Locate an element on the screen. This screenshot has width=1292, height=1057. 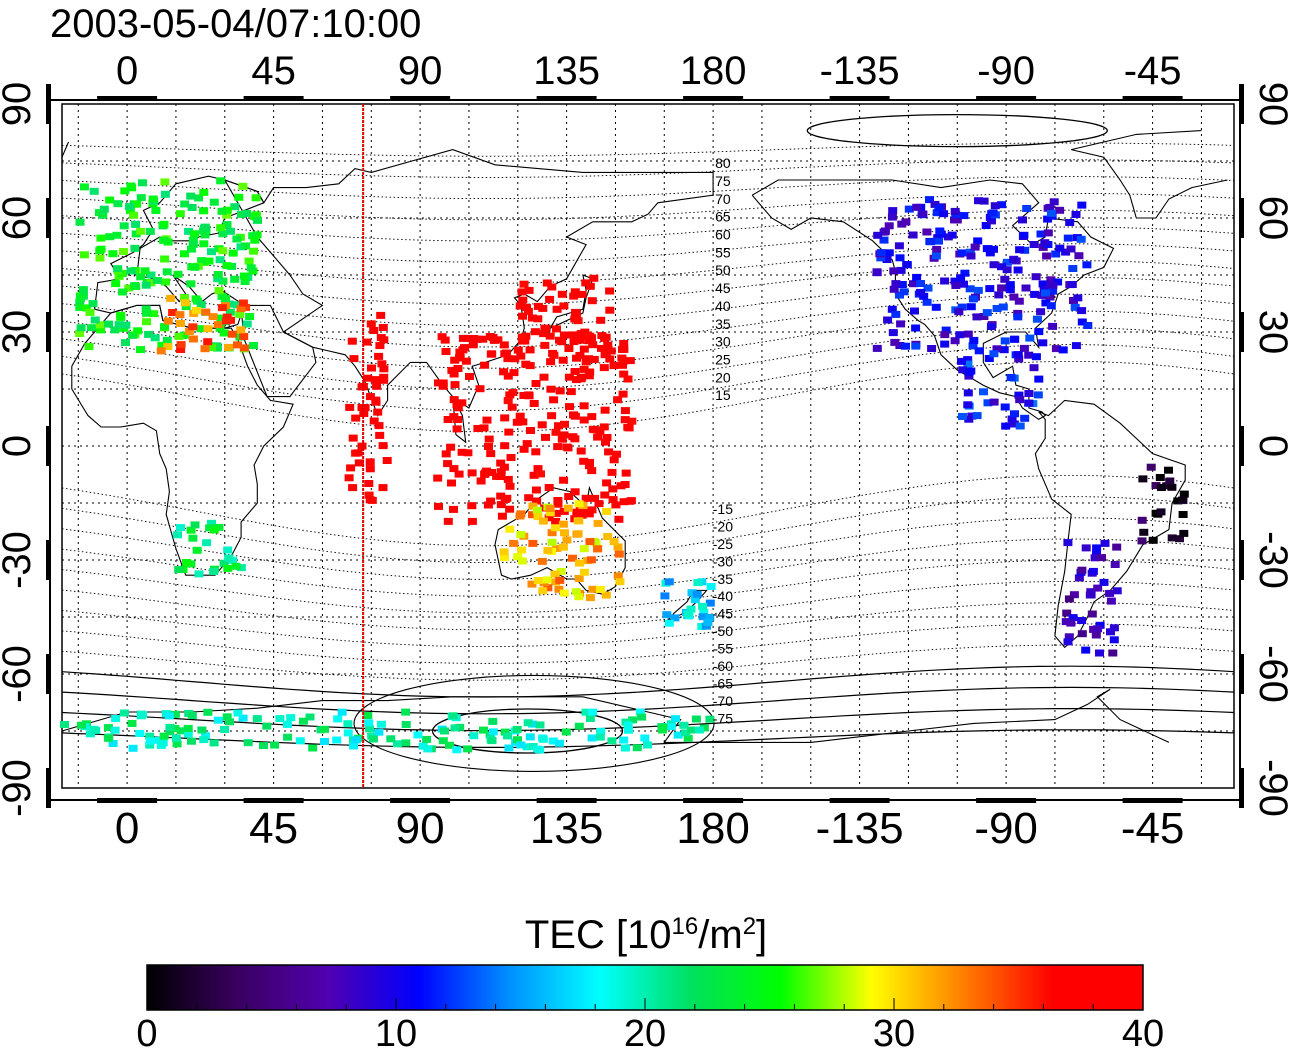
top-lon-label: -90 is located at coordinates (1006, 71).